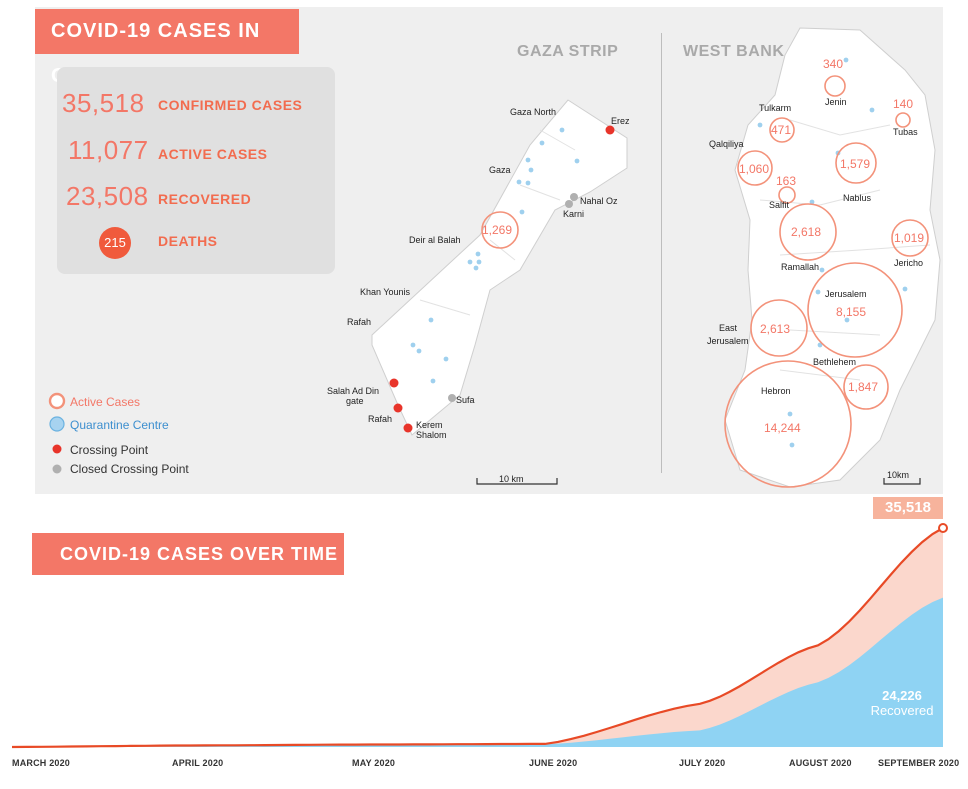 The image size is (968, 789). I want to click on active-circle-east-jerusalem, so click(779, 328).